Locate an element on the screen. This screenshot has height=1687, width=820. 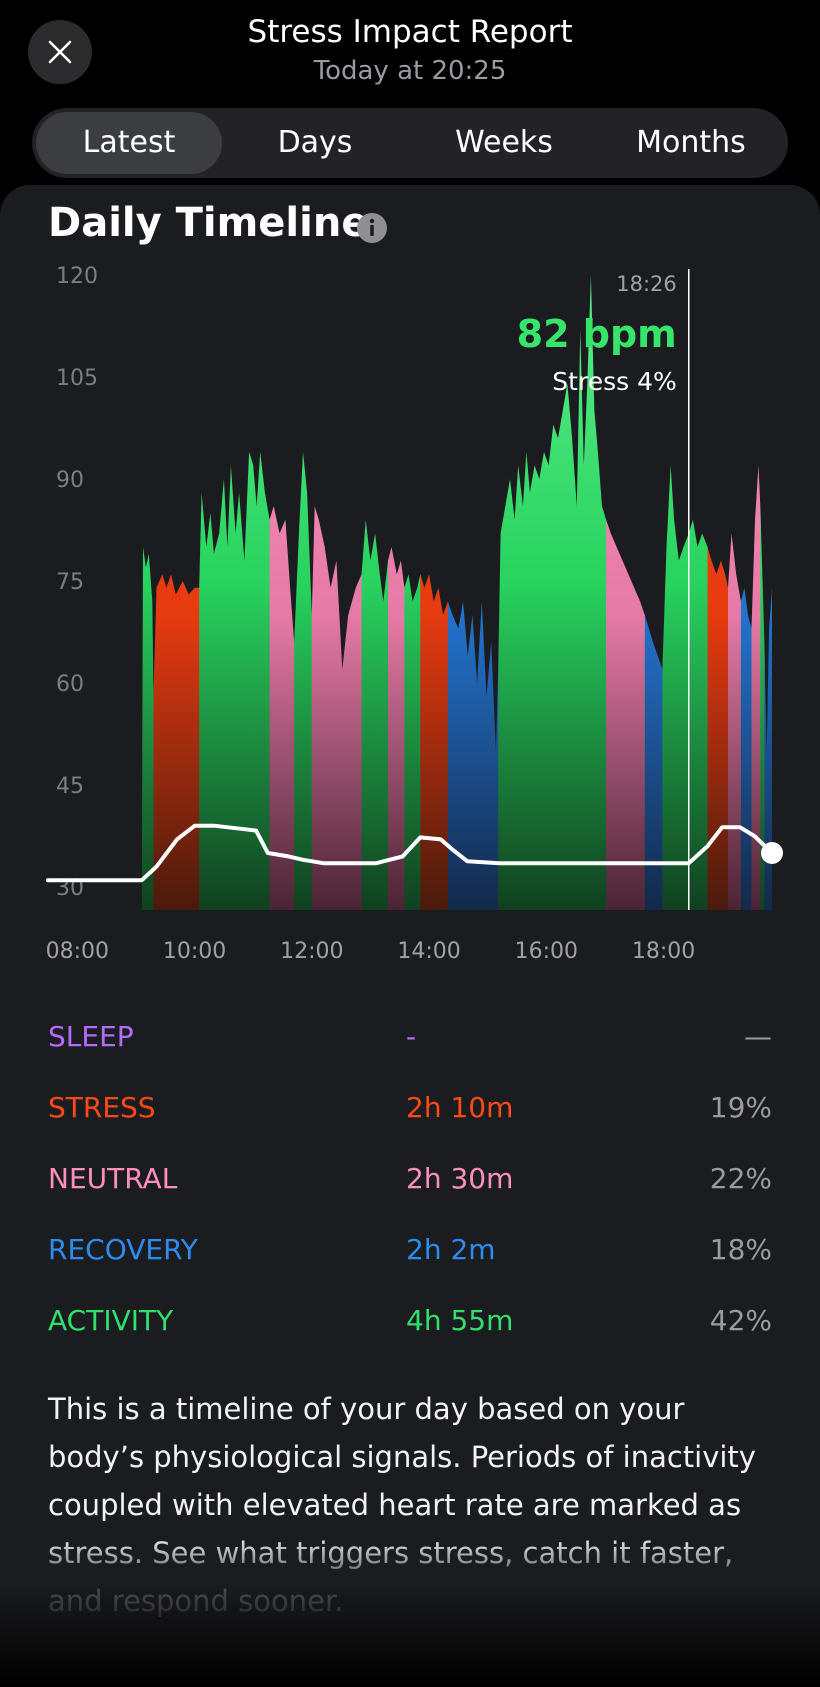
stress-level-endpoint is located at coordinates (772, 853).